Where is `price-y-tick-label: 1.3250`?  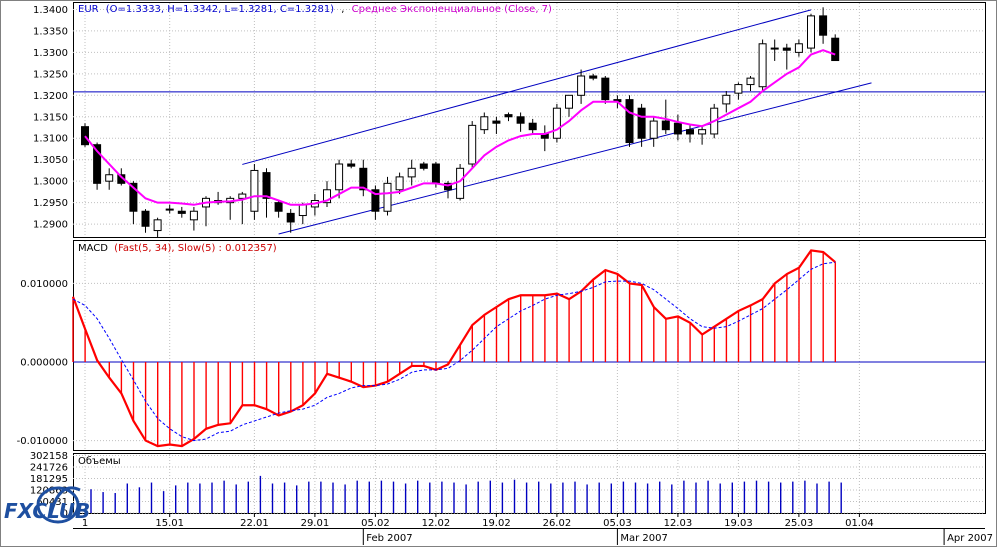
price-y-tick-label: 1.3250 is located at coordinates (50, 74).